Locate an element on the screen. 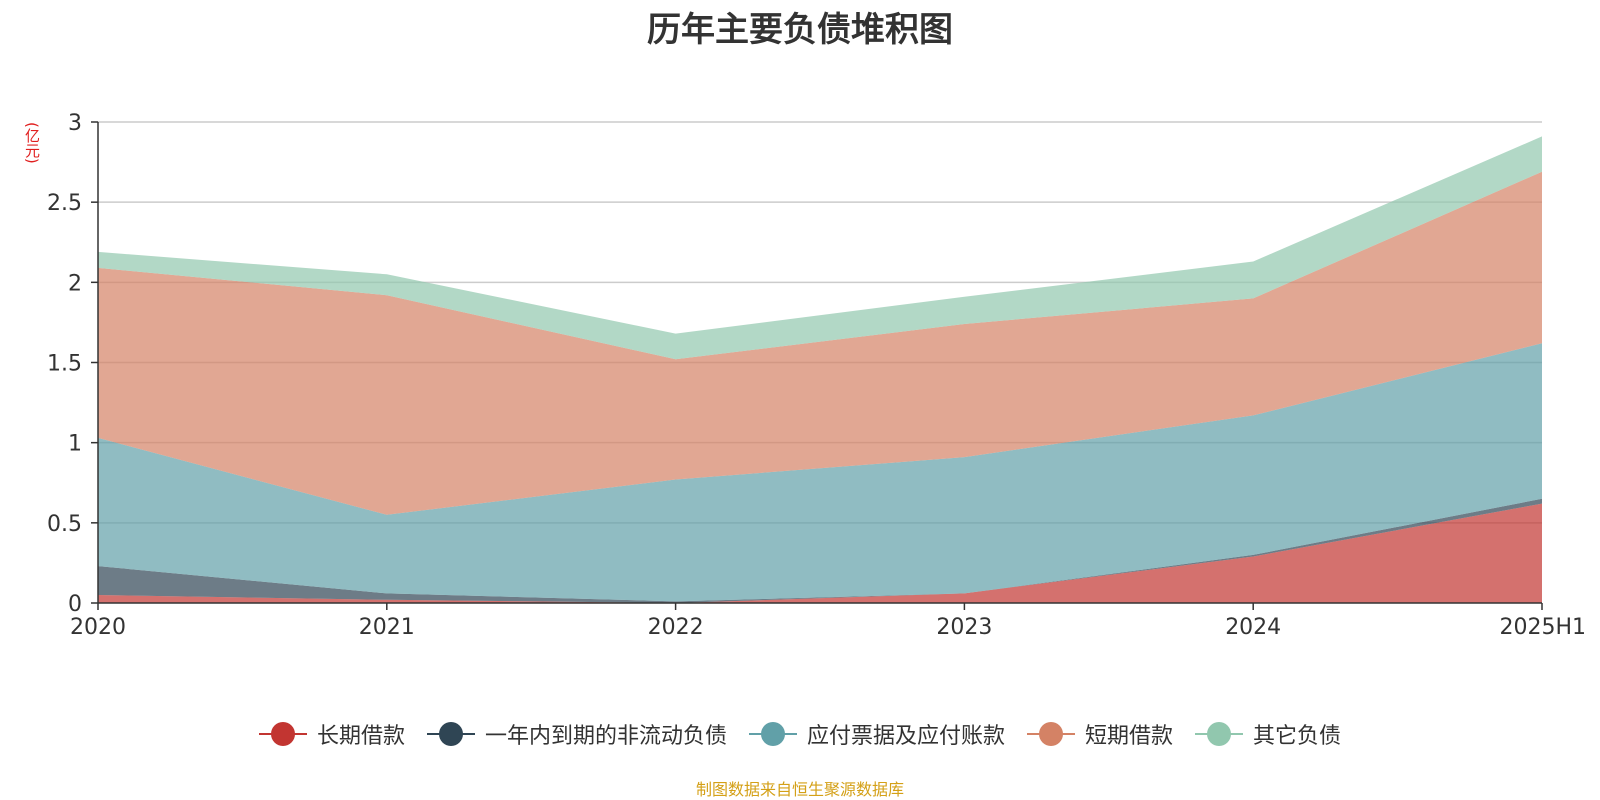 The height and width of the screenshot is (800, 1600). chart-title: 历年主要负债堆积图 is located at coordinates (800, 30).